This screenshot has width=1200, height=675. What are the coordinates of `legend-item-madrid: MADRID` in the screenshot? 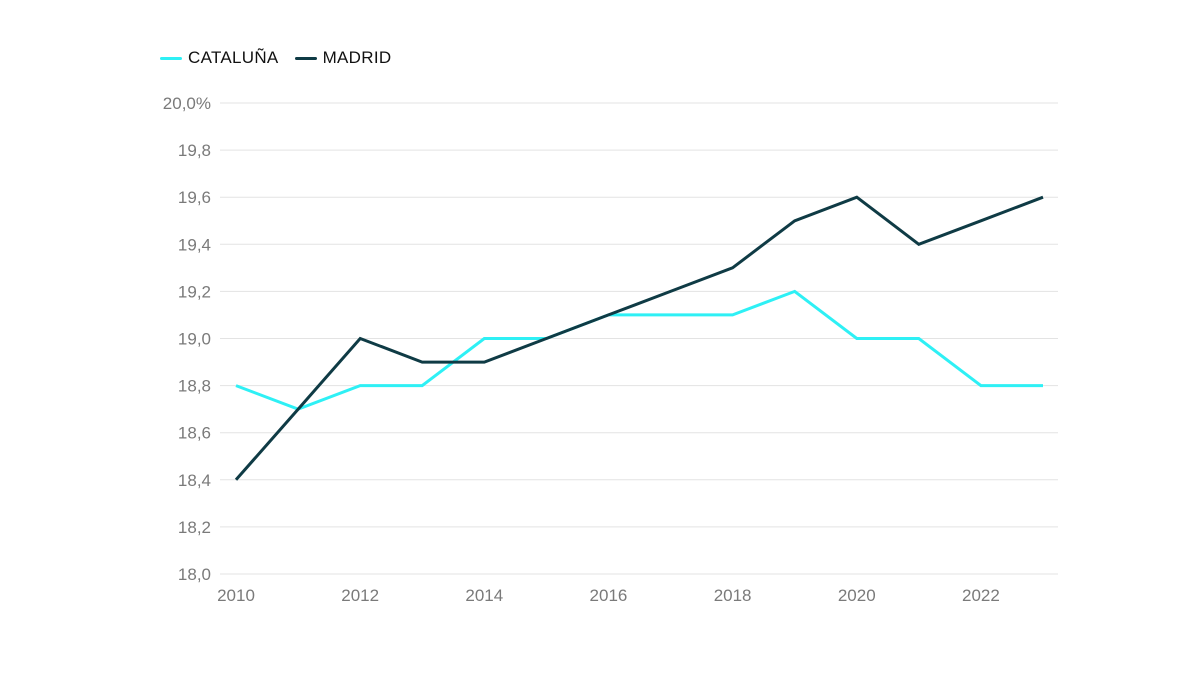 It's located at (343, 58).